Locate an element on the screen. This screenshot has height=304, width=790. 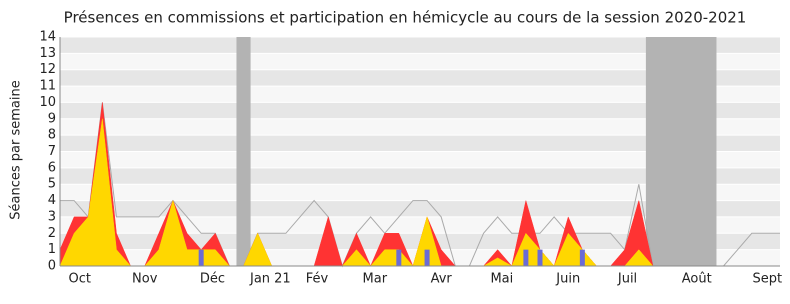
y-tick-label: 1 is located at coordinates (52, 249).